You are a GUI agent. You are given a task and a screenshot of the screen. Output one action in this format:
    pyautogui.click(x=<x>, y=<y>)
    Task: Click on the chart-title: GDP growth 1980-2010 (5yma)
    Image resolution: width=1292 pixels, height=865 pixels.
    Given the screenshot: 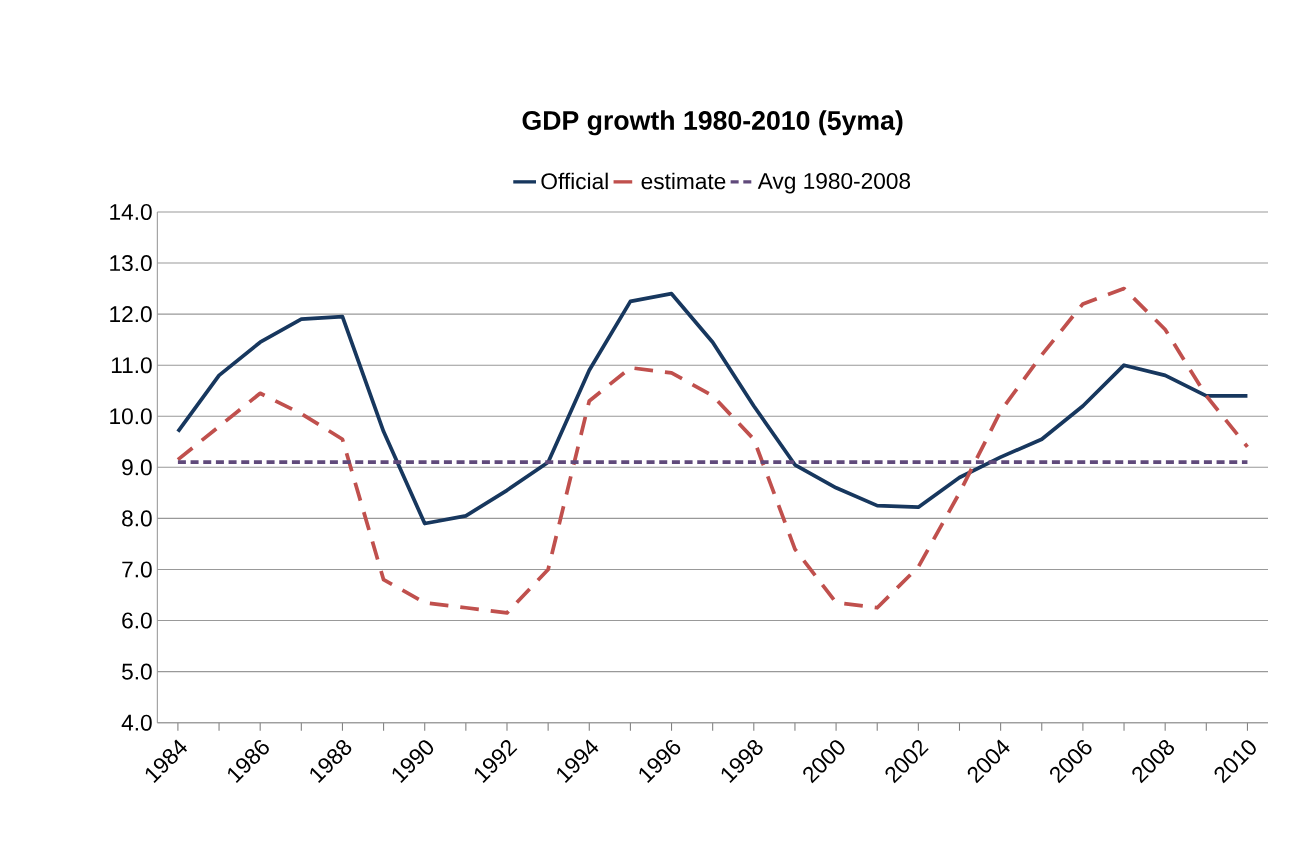 What is the action you would take?
    pyautogui.click(x=712, y=123)
    